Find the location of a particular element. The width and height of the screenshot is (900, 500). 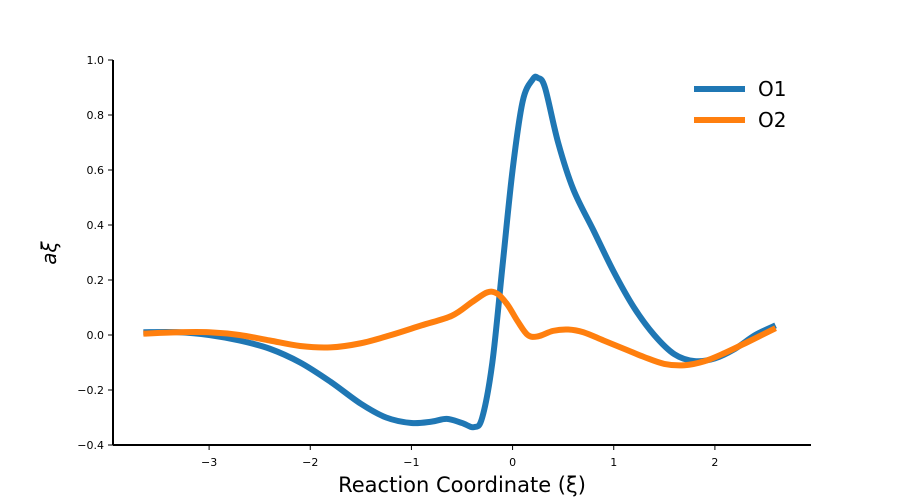

y-tick-label: 0.4 is located at coordinates (96, 225).